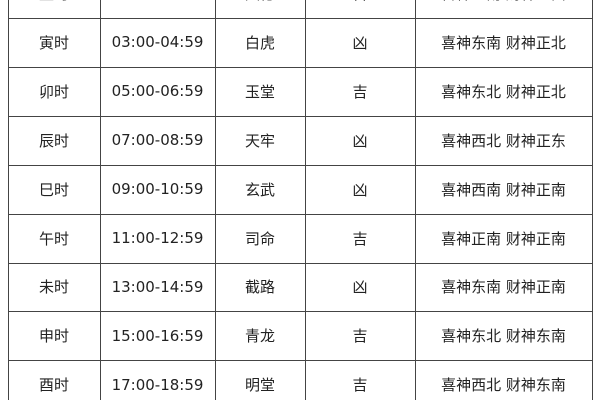 This screenshot has width=600, height=400. What do you see at coordinates (503, 9) in the screenshot?
I see `table-cell: 喜神正南 财神正西` at bounding box center [503, 9].